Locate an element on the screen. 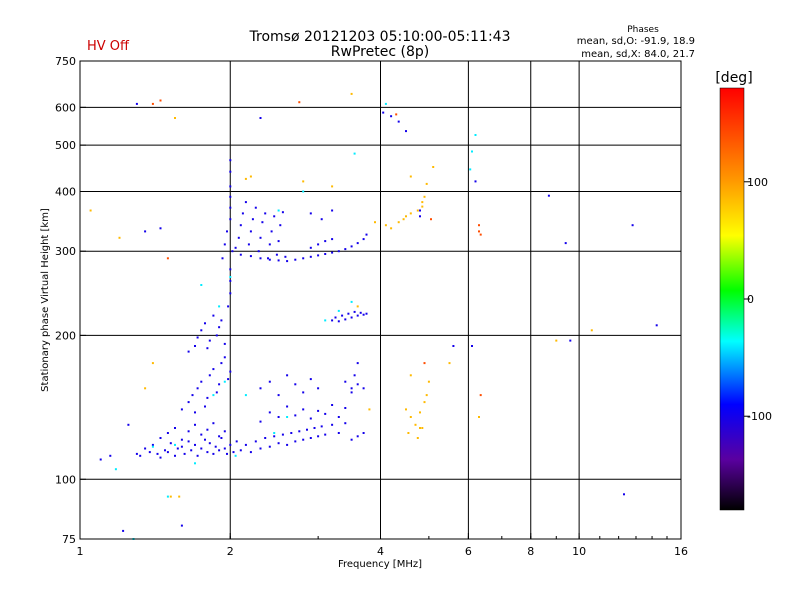 This screenshot has width=800, height=600. x-tick-label: 6 is located at coordinates (468, 551).